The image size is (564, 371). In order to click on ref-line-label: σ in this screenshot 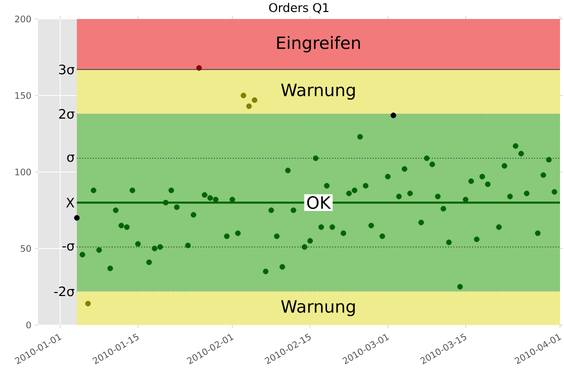, I will do `click(70, 158)`.